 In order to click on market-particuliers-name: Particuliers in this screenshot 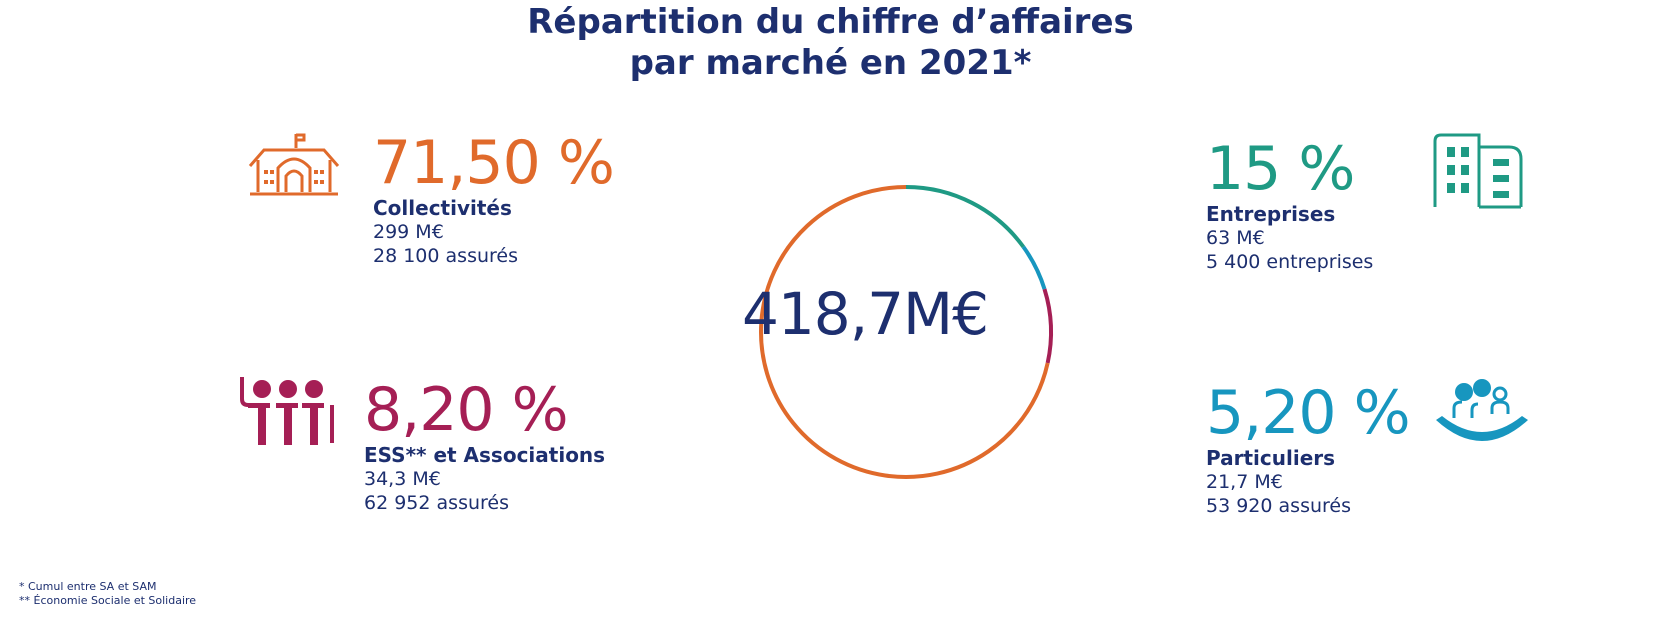, I will do `click(1271, 458)`.